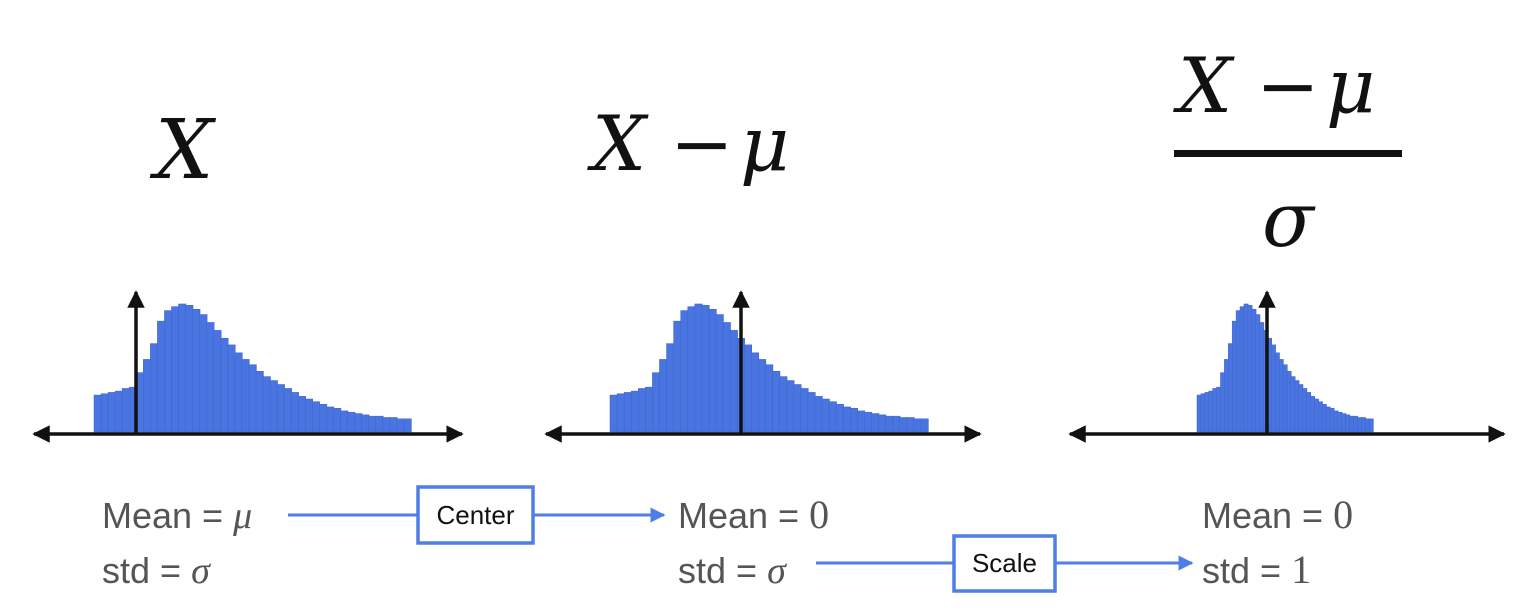  What do you see at coordinates (1277, 514) in the screenshot?
I see `mean-label-standardized: Mean = 0` at bounding box center [1277, 514].